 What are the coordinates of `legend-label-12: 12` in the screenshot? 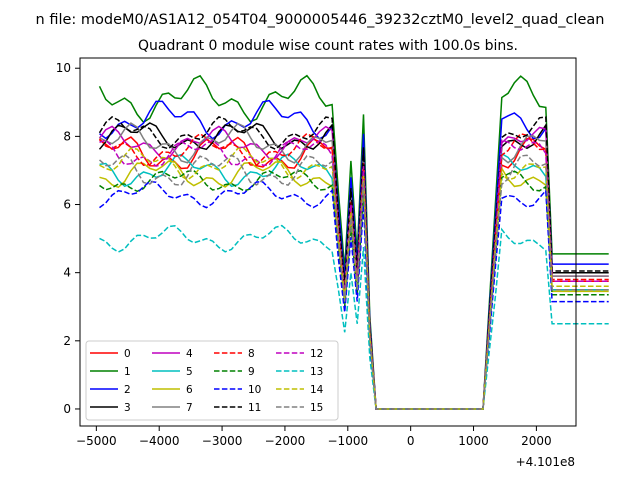 It's located at (316, 354).